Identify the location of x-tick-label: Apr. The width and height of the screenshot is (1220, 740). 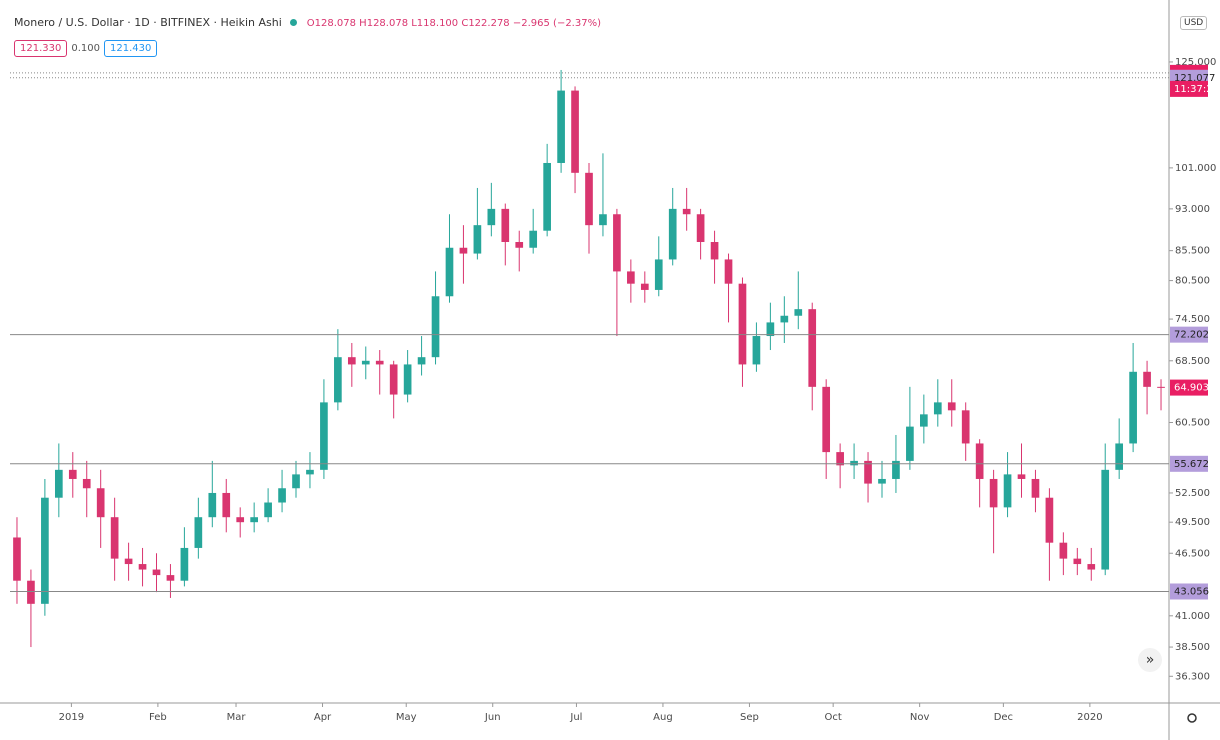
(323, 717).